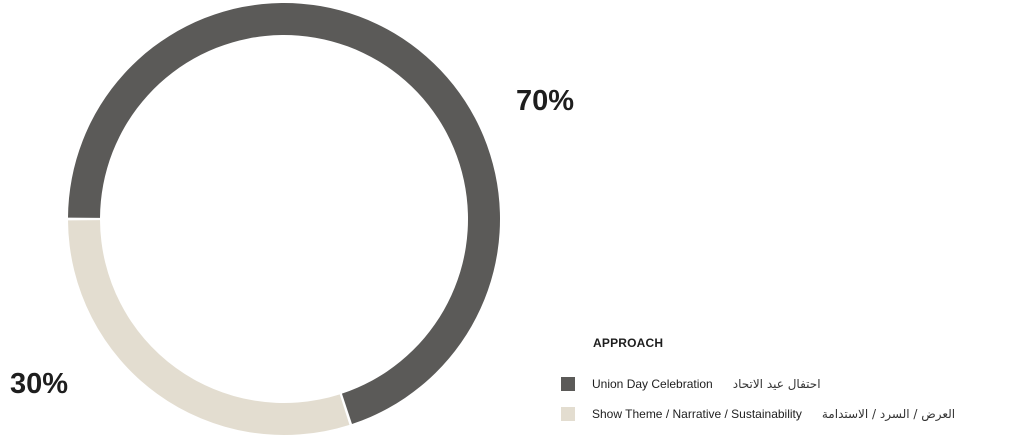 This screenshot has width=1026, height=438. I want to click on legend-item-union-day: Union Day Celebration احتفال عيد الاتحاد, so click(793, 384).